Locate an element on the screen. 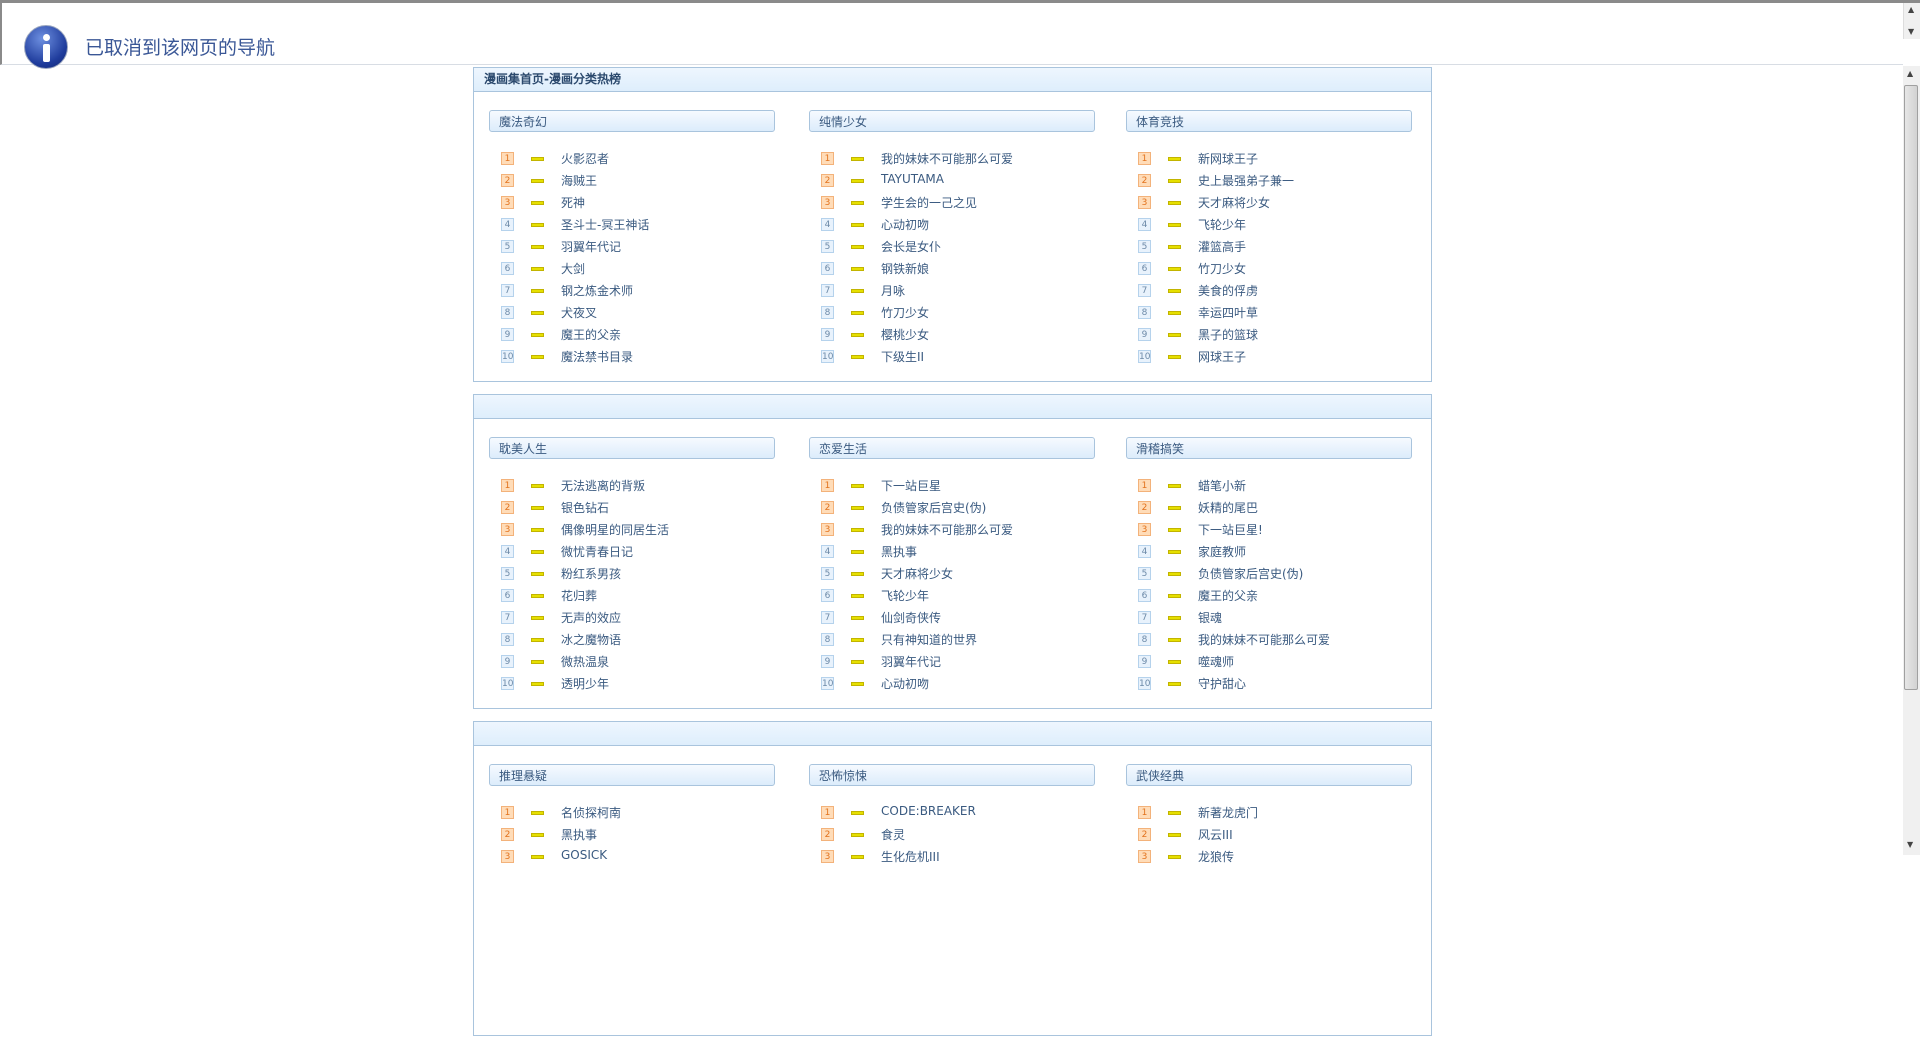 The height and width of the screenshot is (1048, 1920). rank-badge: 8 is located at coordinates (827, 639).